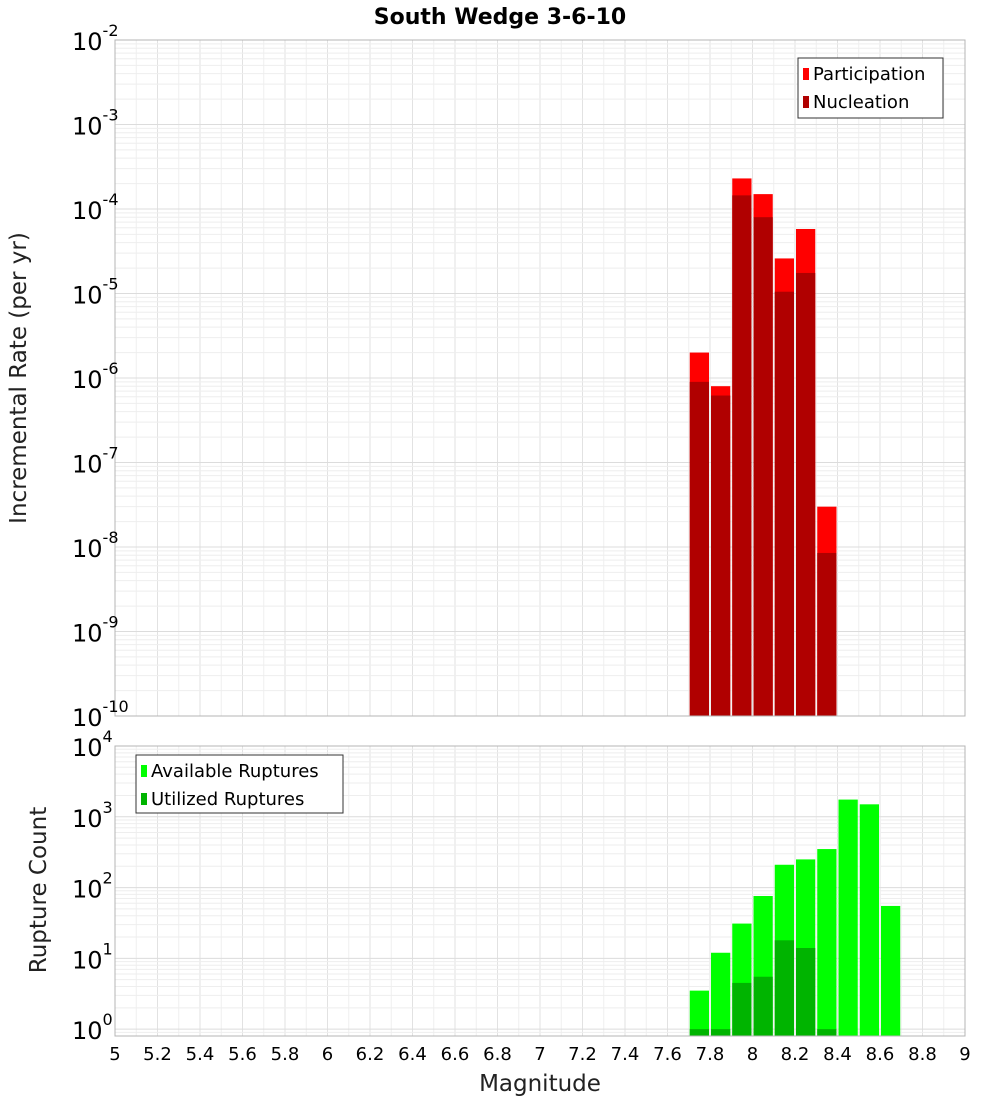 The width and height of the screenshot is (1000, 1100). Describe the element at coordinates (327, 1054) in the screenshot. I see `x-tick-label: 6` at that location.